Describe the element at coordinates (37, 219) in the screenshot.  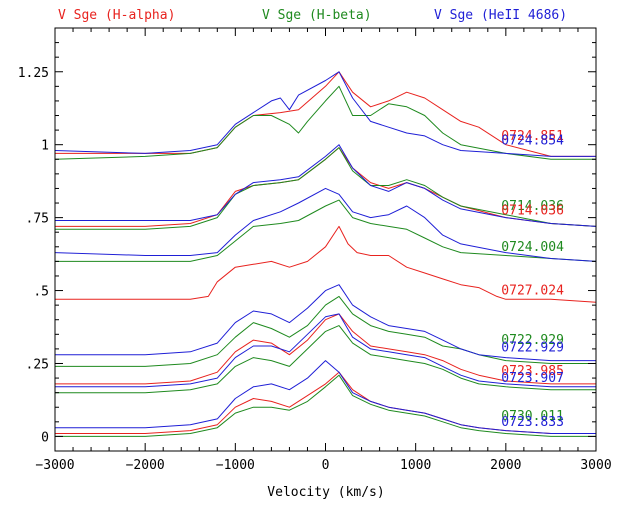
I see `y-tick-label-3: .75` at that location.